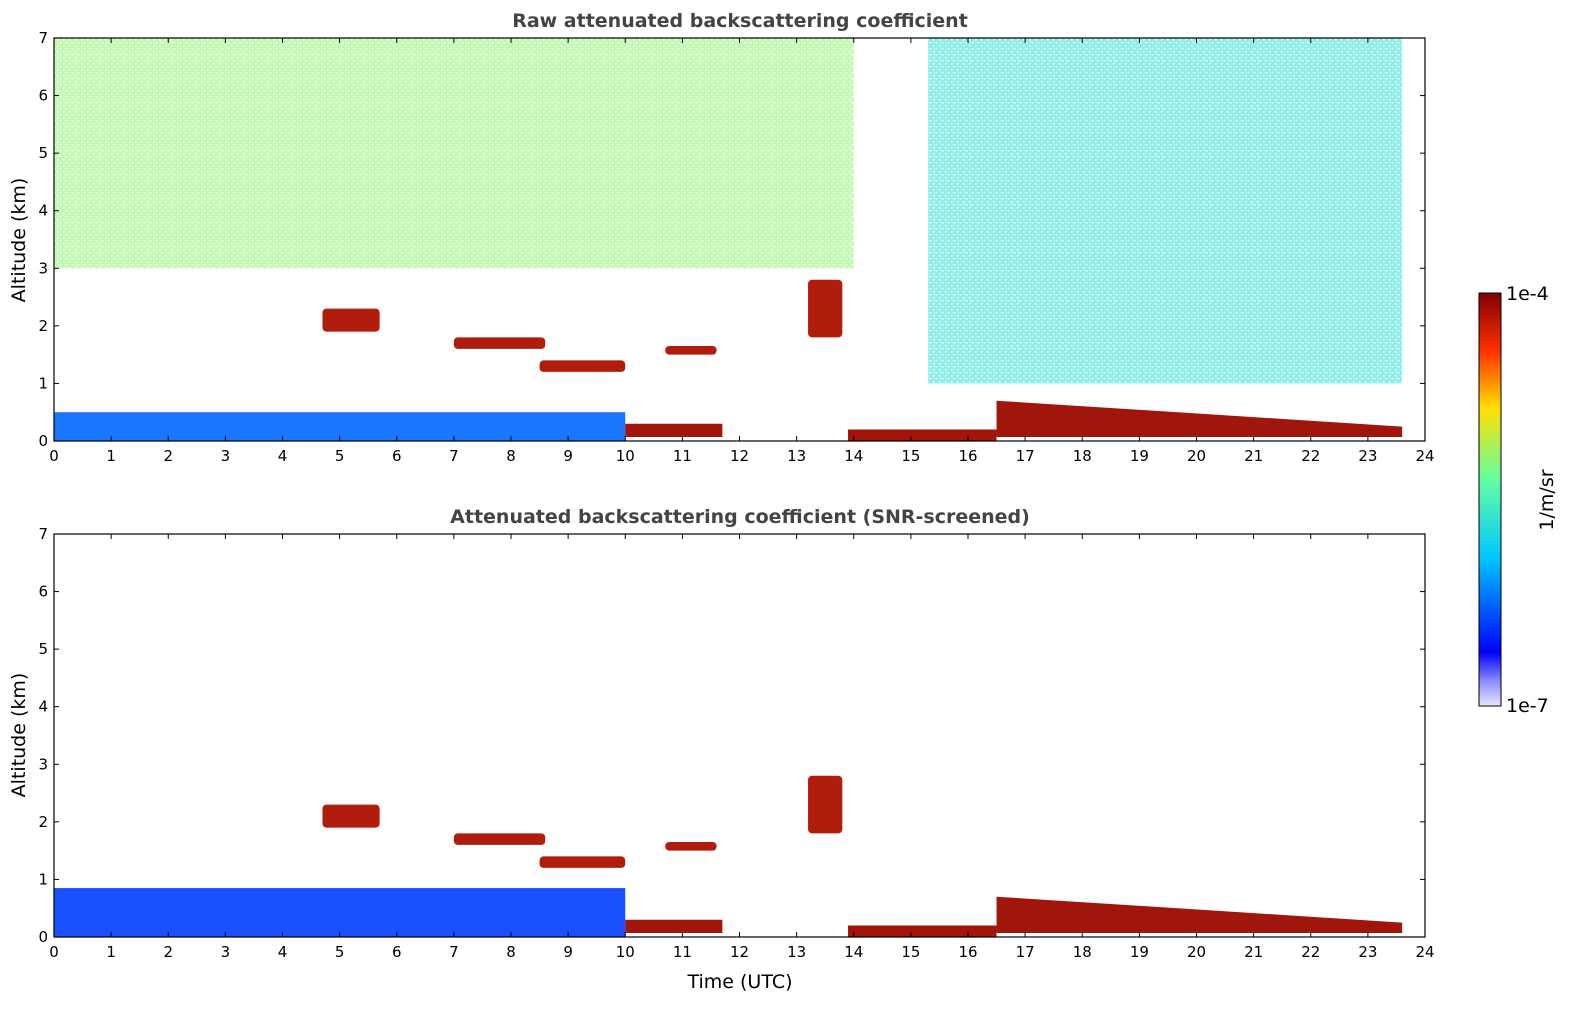 Image resolution: width=1595 pixels, height=1020 pixels. I want to click on colorbar-gradient, so click(1490, 499).